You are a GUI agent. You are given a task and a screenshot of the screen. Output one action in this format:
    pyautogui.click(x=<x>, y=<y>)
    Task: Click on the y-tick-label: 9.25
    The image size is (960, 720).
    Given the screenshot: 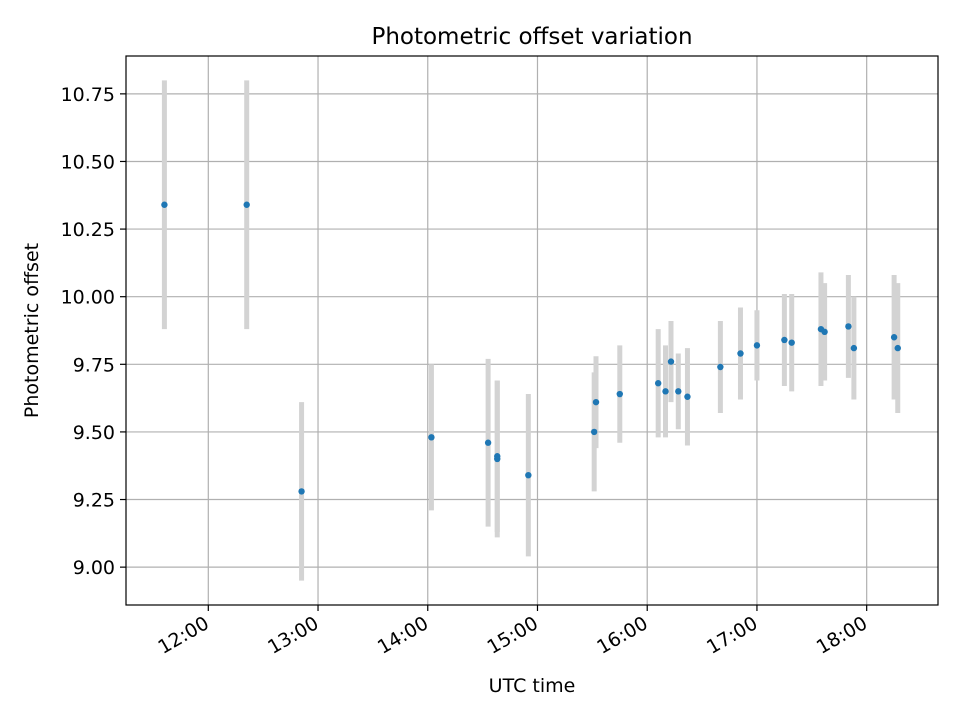 What is the action you would take?
    pyautogui.click(x=94, y=501)
    